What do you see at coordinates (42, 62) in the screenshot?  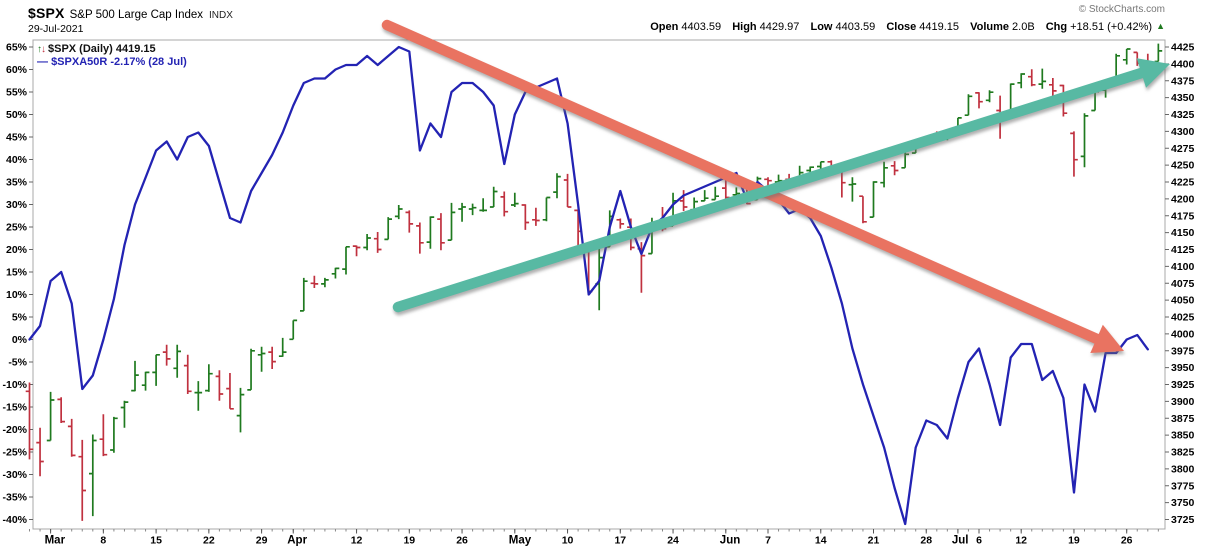 I see `line-swatch-icon: —` at bounding box center [42, 62].